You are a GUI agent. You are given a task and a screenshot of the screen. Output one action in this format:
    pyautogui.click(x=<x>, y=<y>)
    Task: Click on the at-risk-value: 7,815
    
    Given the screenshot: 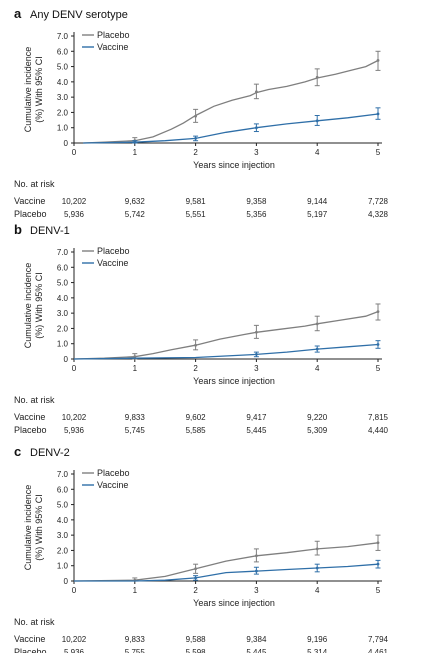 What is the action you would take?
    pyautogui.click(x=378, y=417)
    